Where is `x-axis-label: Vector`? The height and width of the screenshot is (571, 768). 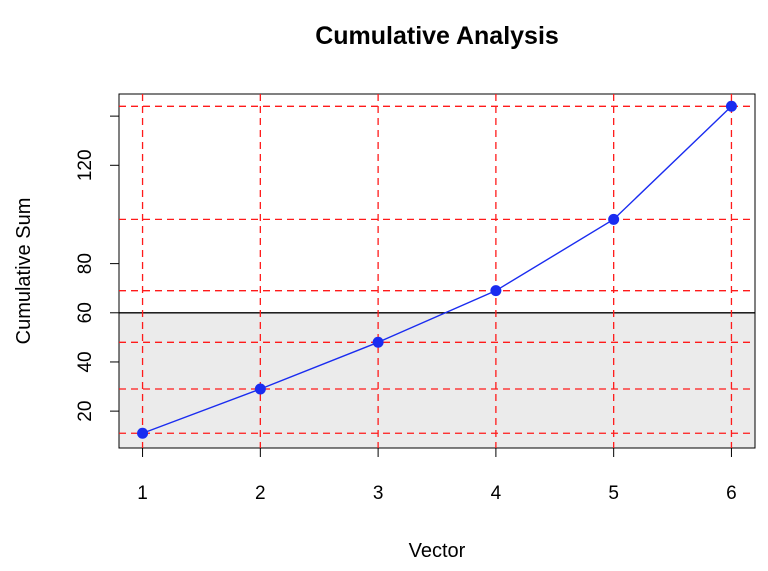
x-axis-label: Vector is located at coordinates (437, 551).